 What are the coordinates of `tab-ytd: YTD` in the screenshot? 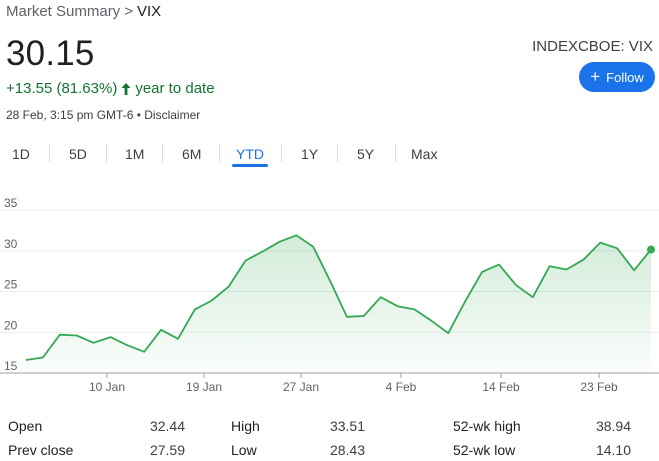 It's located at (250, 154).